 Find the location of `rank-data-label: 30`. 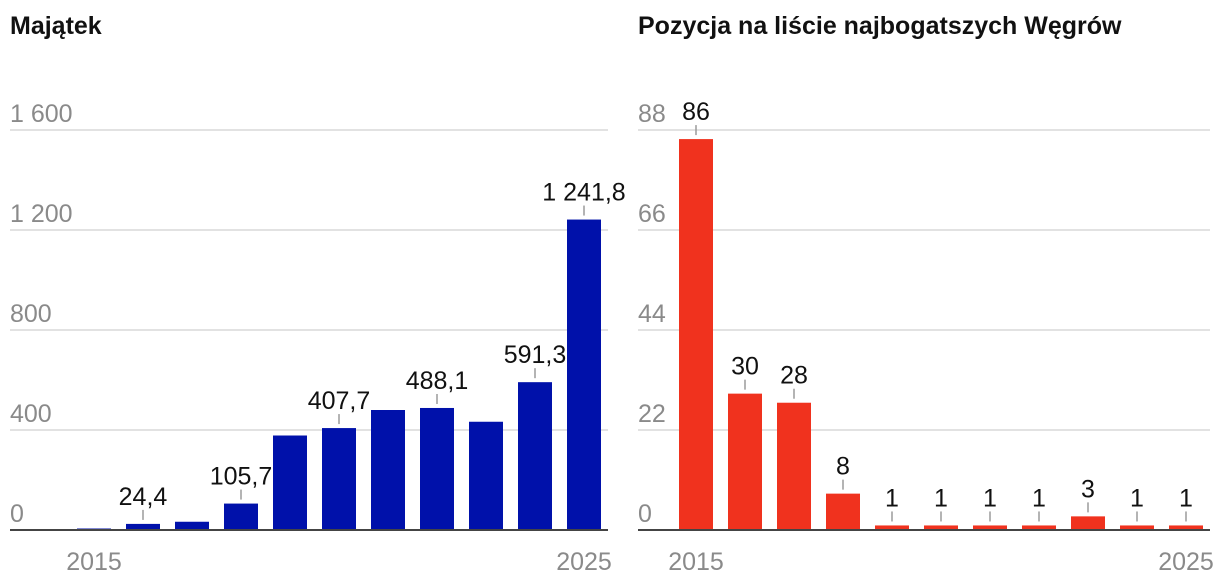

rank-data-label: 30 is located at coordinates (745, 367).